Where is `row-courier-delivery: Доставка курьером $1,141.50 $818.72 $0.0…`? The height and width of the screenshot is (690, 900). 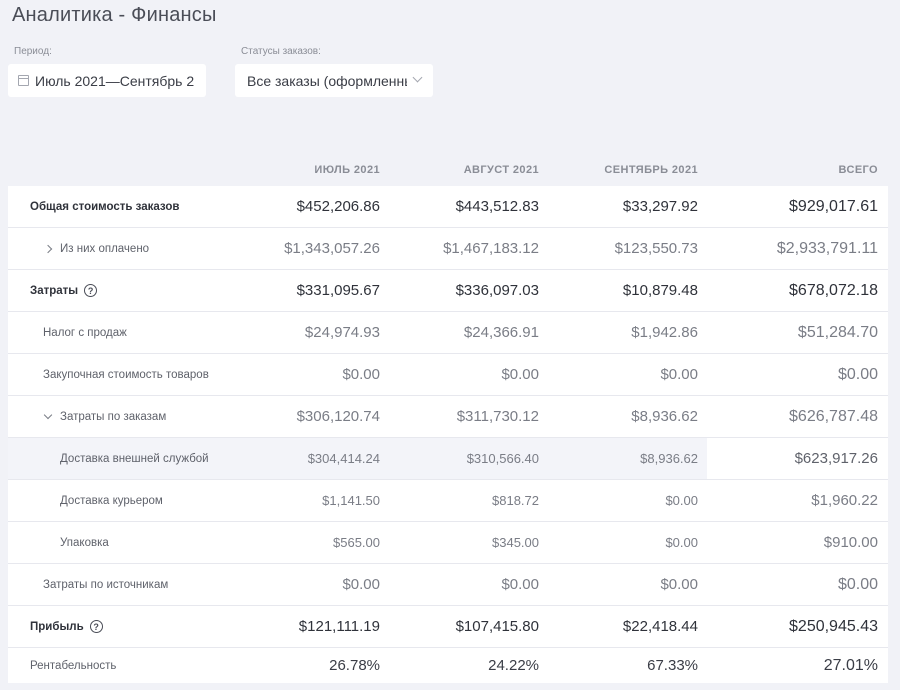 row-courier-delivery: Доставка курьером $1,141.50 $818.72 $0.0… is located at coordinates (448, 501).